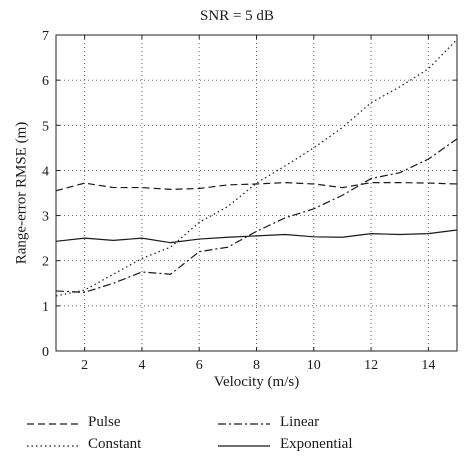 The width and height of the screenshot is (474, 470). I want to click on y-tick-label: 6, so click(45, 81).